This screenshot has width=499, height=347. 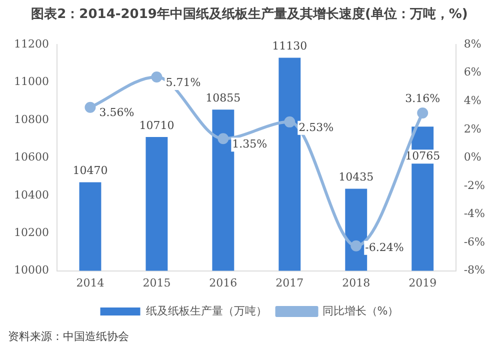 I want to click on y2-tick-label: 0%, so click(x=473, y=157).